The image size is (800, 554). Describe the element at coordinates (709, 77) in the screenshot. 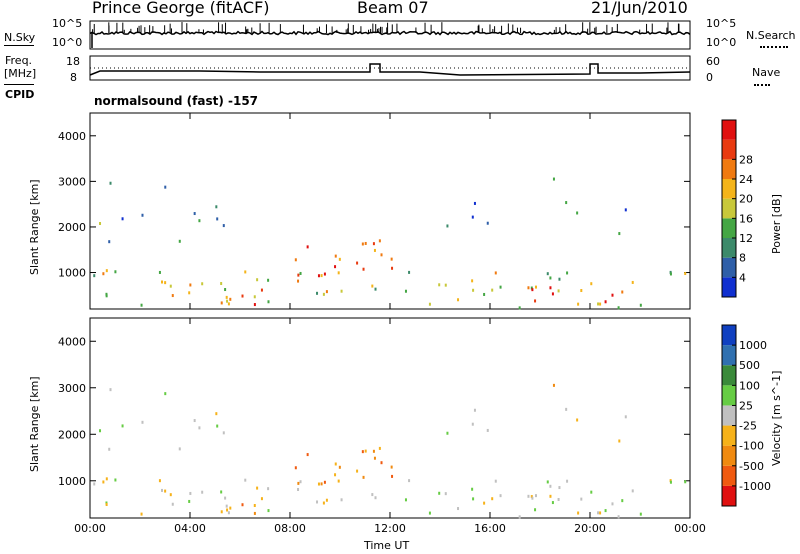

I see `nave-bottom-tick: 0` at that location.